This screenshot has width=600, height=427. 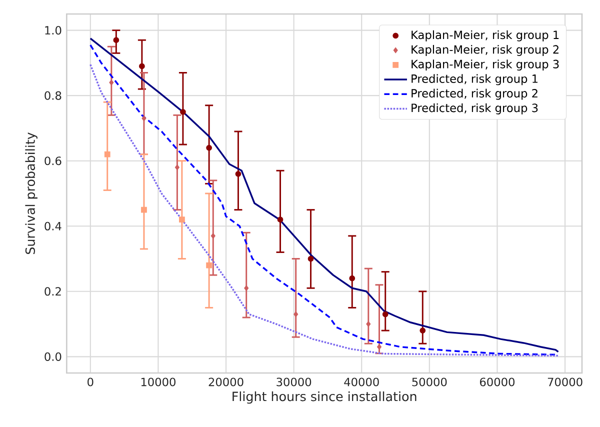 What do you see at coordinates (158, 382) in the screenshot?
I see `x-tick-label: 10000` at bounding box center [158, 382].